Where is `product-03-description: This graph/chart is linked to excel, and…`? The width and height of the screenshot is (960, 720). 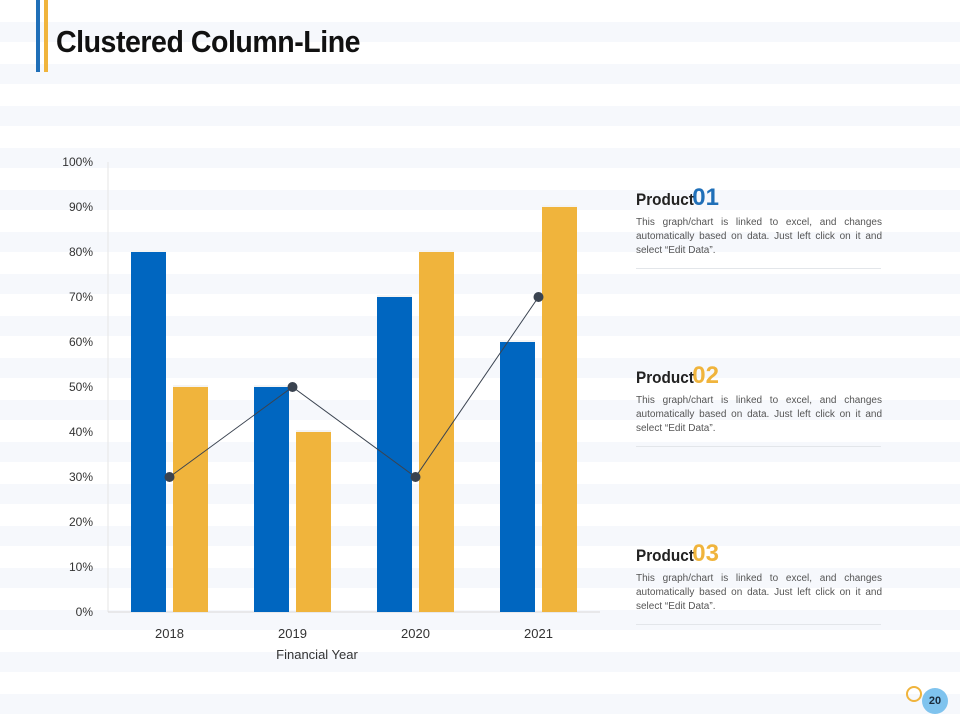 product-03-description: This graph/chart is linked to excel, and… is located at coordinates (759, 592).